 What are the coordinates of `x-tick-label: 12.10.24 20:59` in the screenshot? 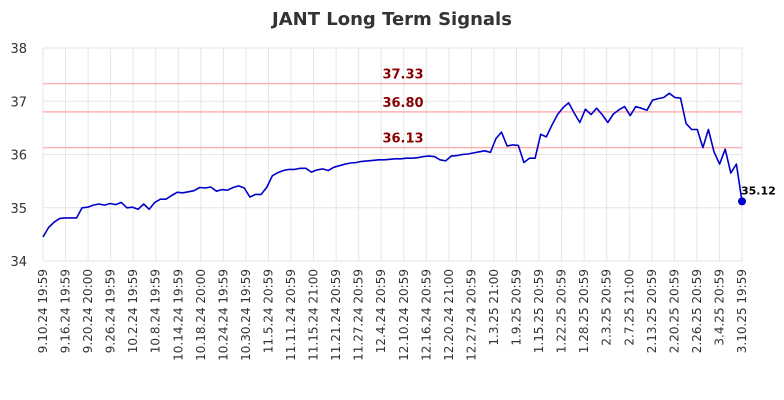 It's located at (404, 315).